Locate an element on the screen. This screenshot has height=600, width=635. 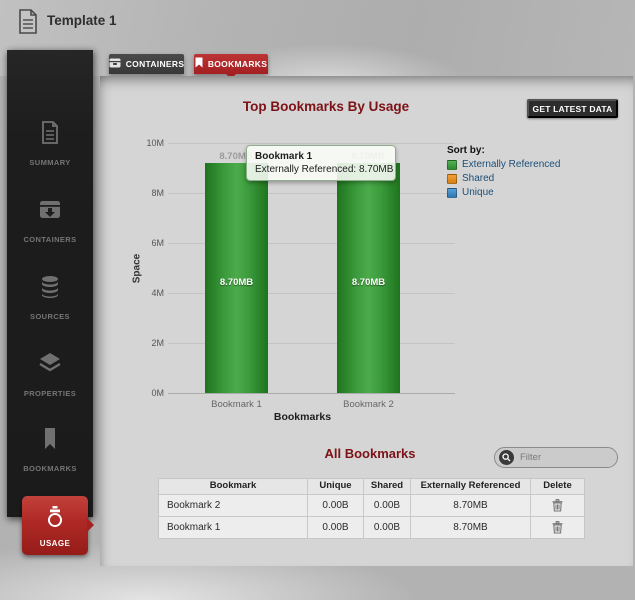
sidebar-item-label: USAGE is located at coordinates (55, 543).